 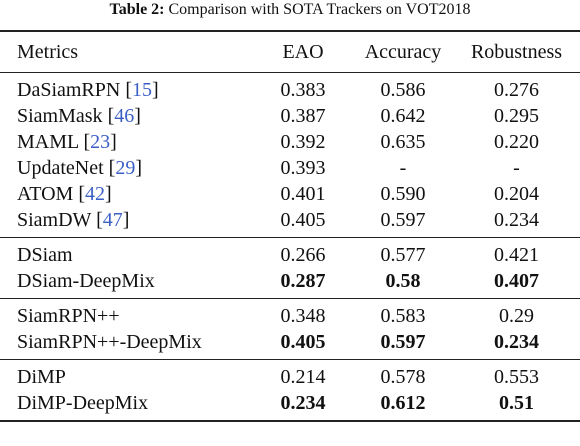 I want to click on citation-link: 46, so click(x=124, y=116).